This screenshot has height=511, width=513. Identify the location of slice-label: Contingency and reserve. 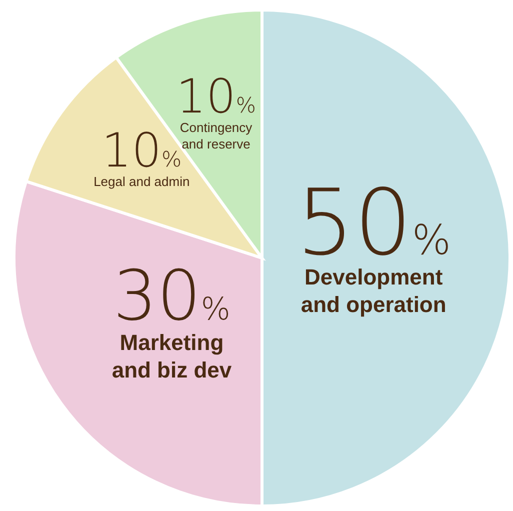
(216, 136).